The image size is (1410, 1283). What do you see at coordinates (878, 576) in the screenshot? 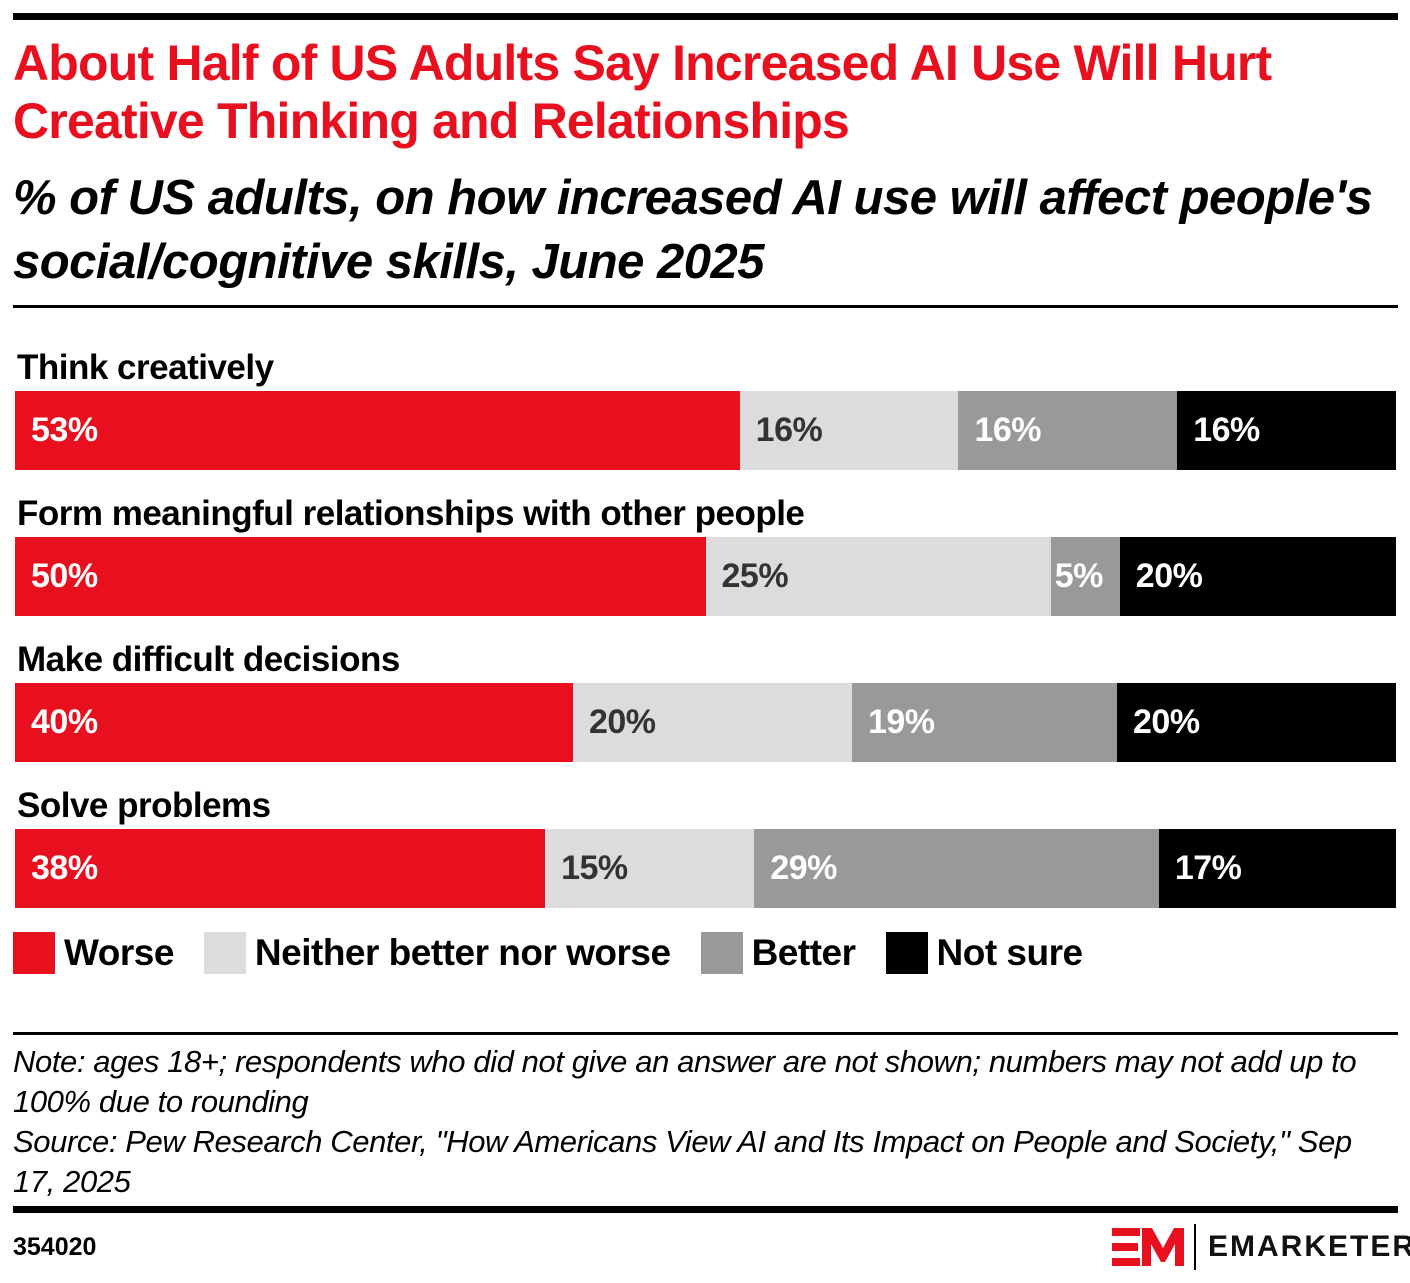
I see `bar-segment-neither-better-nor-worse: 25%` at bounding box center [878, 576].